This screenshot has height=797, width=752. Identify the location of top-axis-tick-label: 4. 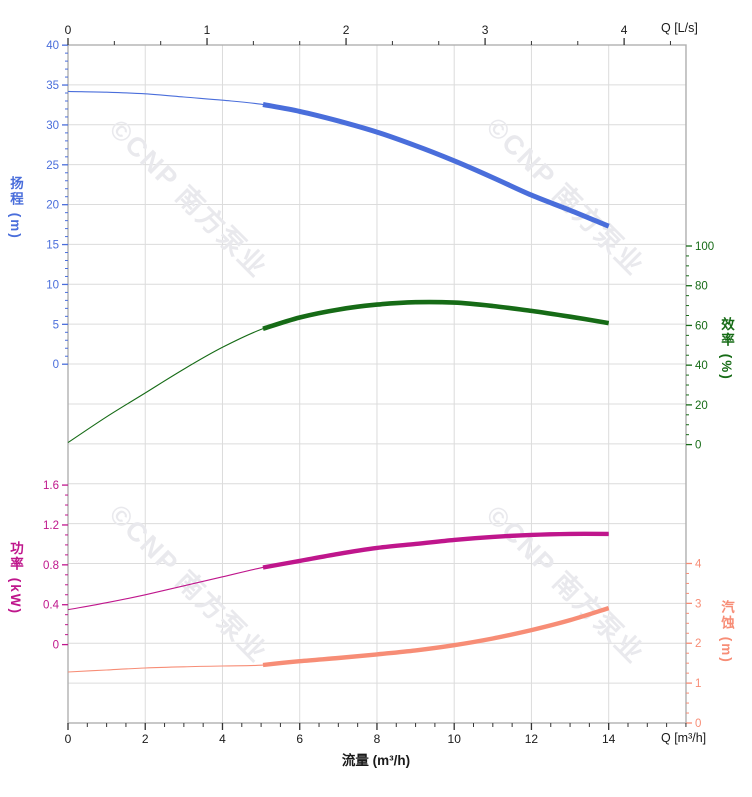
(624, 30).